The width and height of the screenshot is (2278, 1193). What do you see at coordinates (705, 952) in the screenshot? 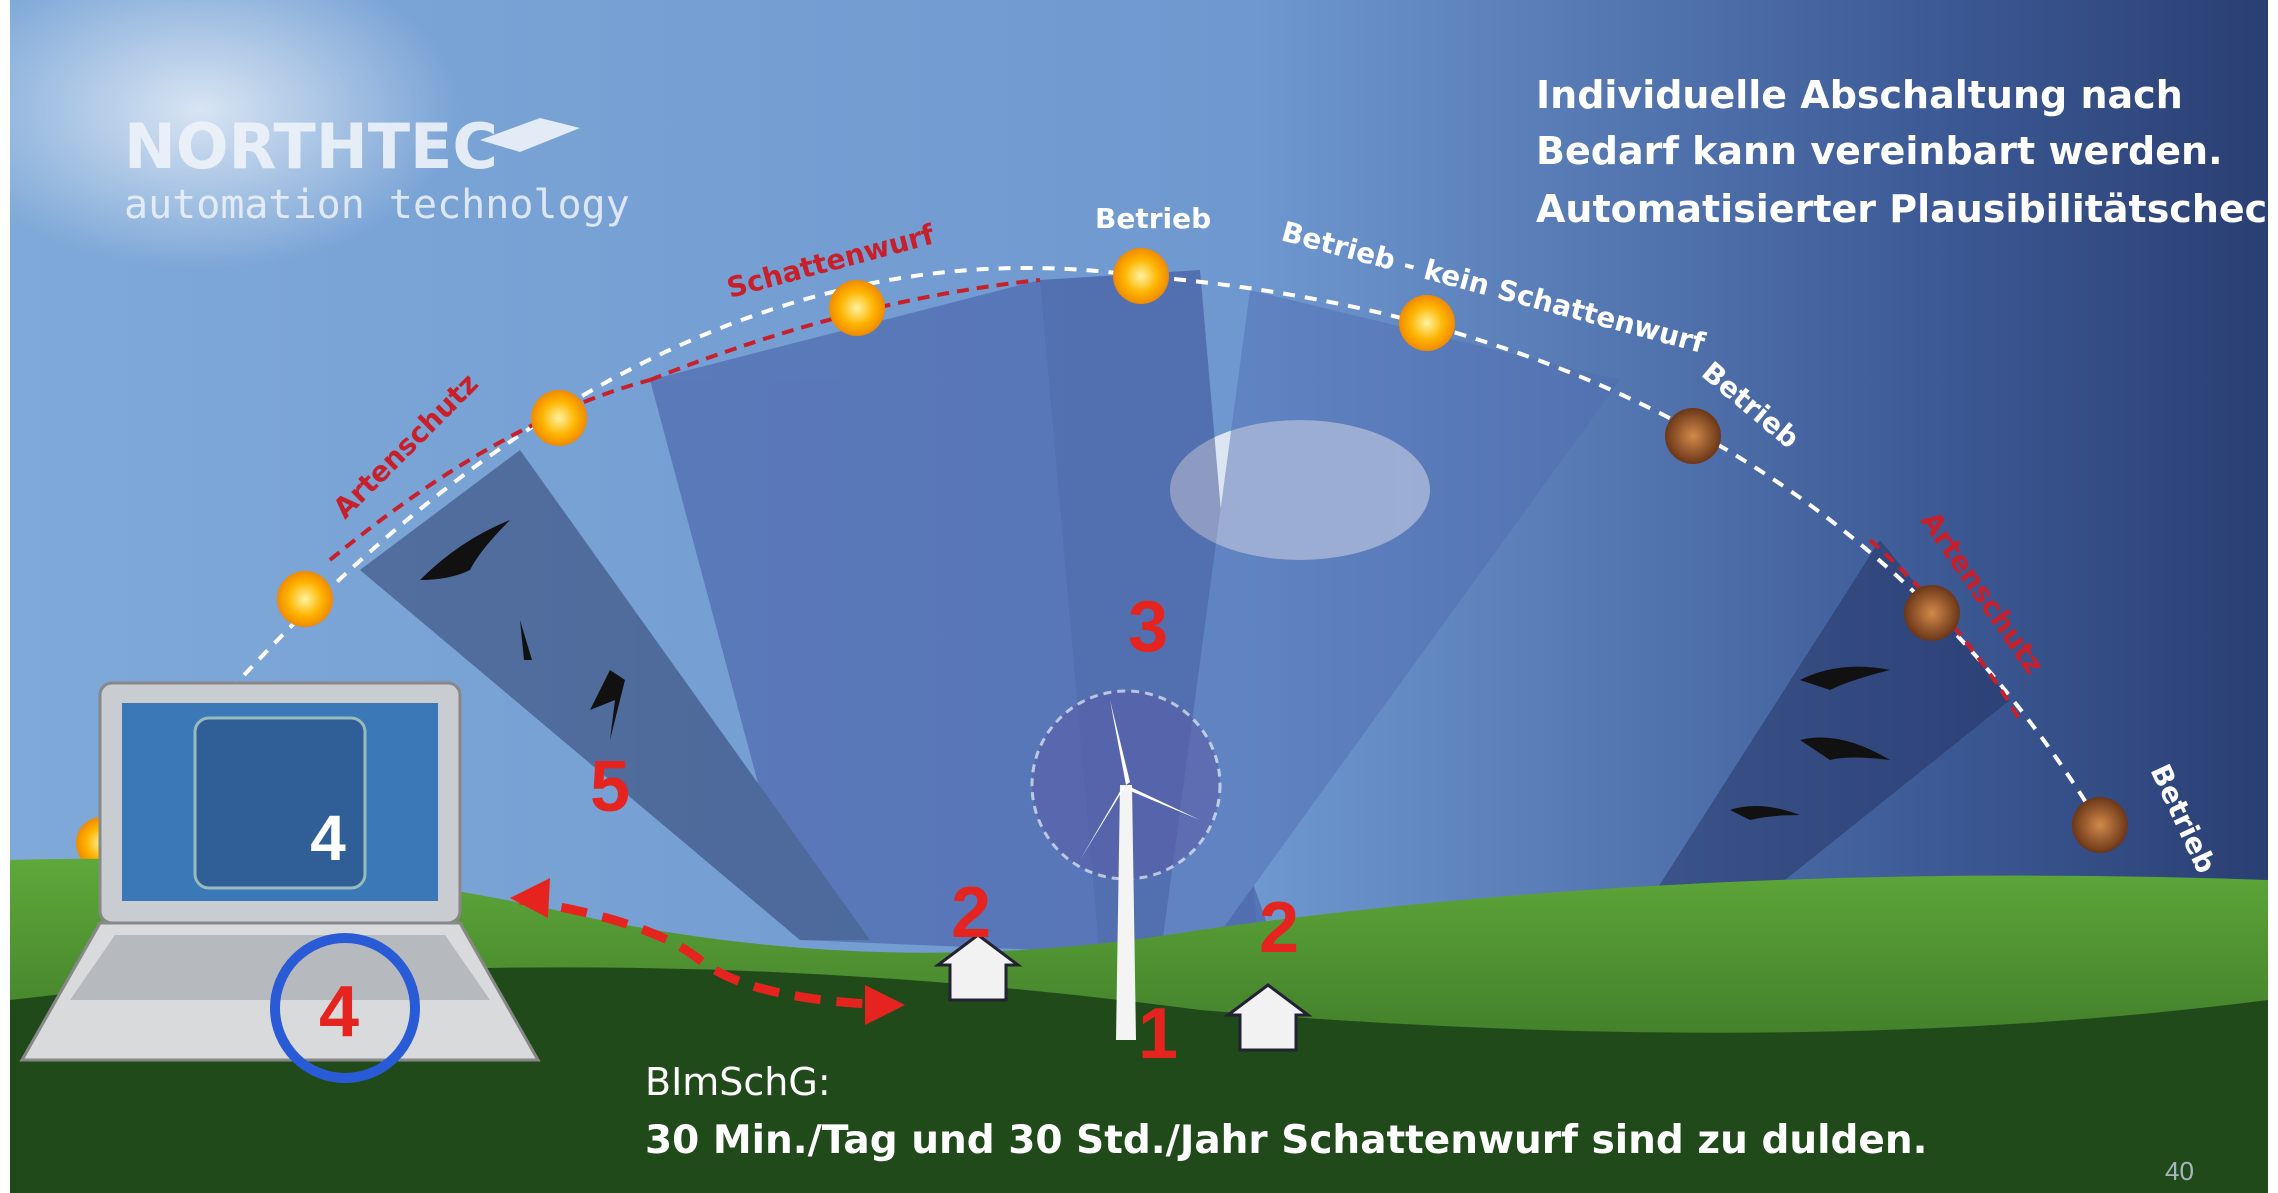
I see `data-link-arrow` at bounding box center [705, 952].